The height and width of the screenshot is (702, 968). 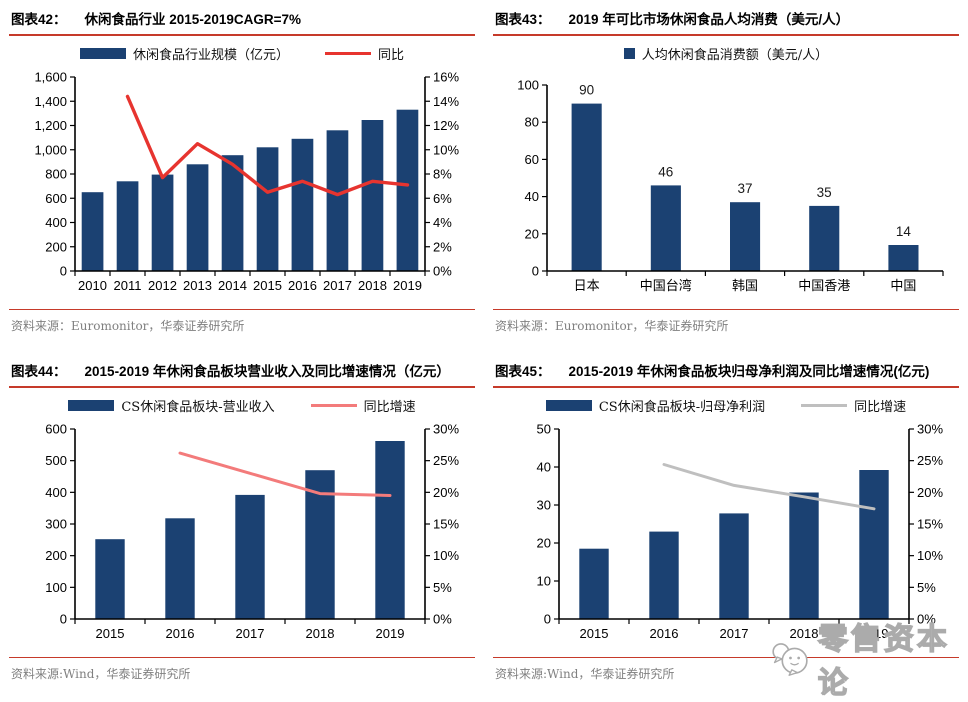 I want to click on x-axis-label: 韩国, so click(x=745, y=285).